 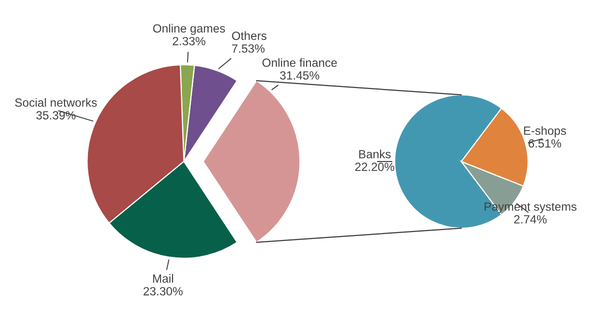 What do you see at coordinates (530, 219) in the screenshot?
I see `data-label: 2.74%` at bounding box center [530, 219].